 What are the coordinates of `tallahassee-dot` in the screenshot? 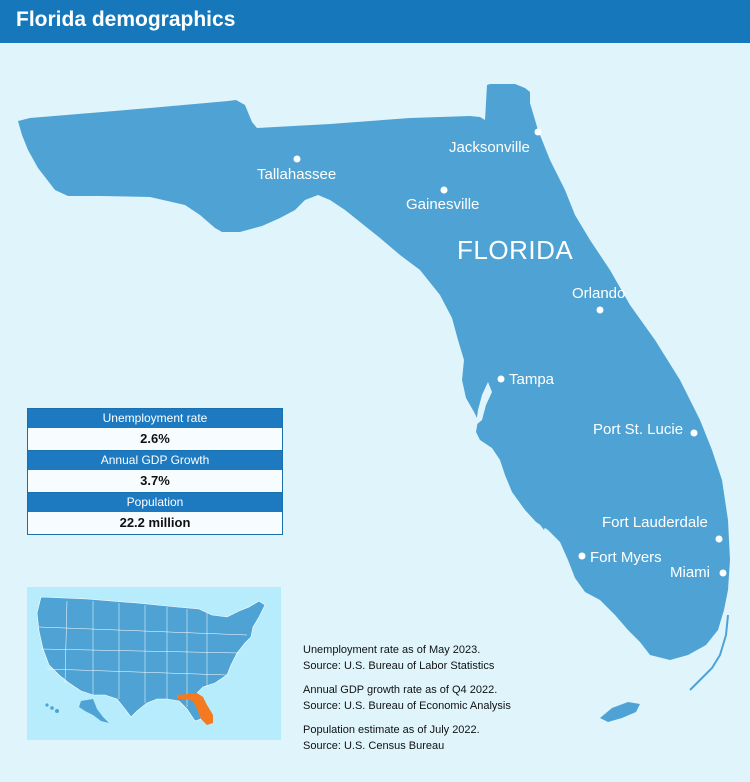 It's located at (297, 159).